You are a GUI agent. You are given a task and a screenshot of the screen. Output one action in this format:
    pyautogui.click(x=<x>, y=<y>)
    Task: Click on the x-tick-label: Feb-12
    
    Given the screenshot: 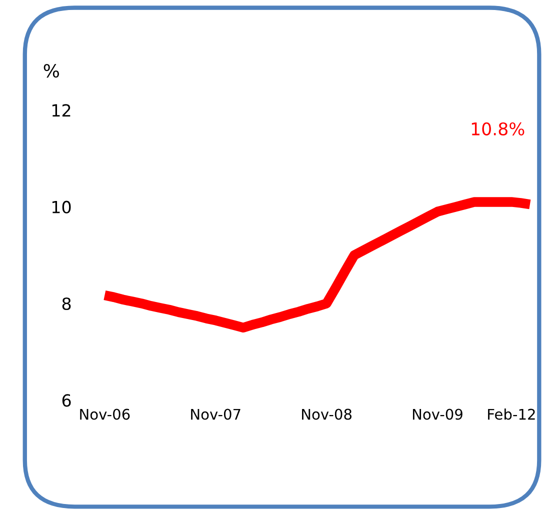 What is the action you would take?
    pyautogui.click(x=511, y=414)
    